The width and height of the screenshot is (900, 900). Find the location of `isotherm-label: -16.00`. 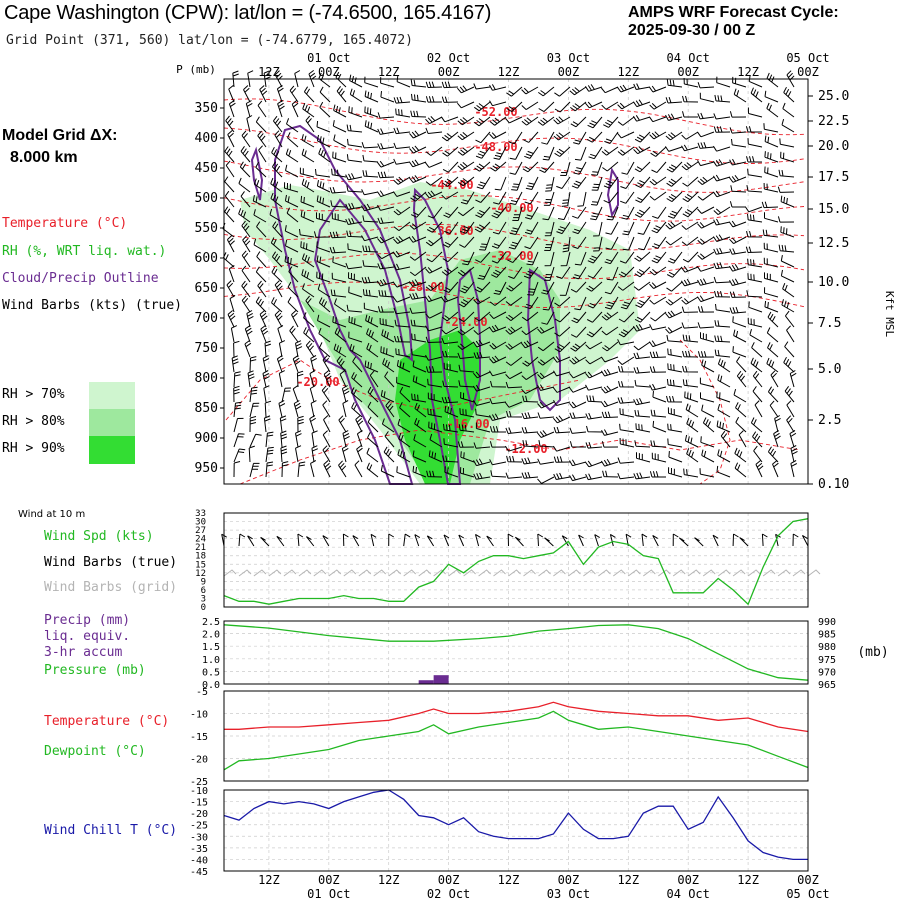

isotherm-label: -16.00 is located at coordinates (467, 424).